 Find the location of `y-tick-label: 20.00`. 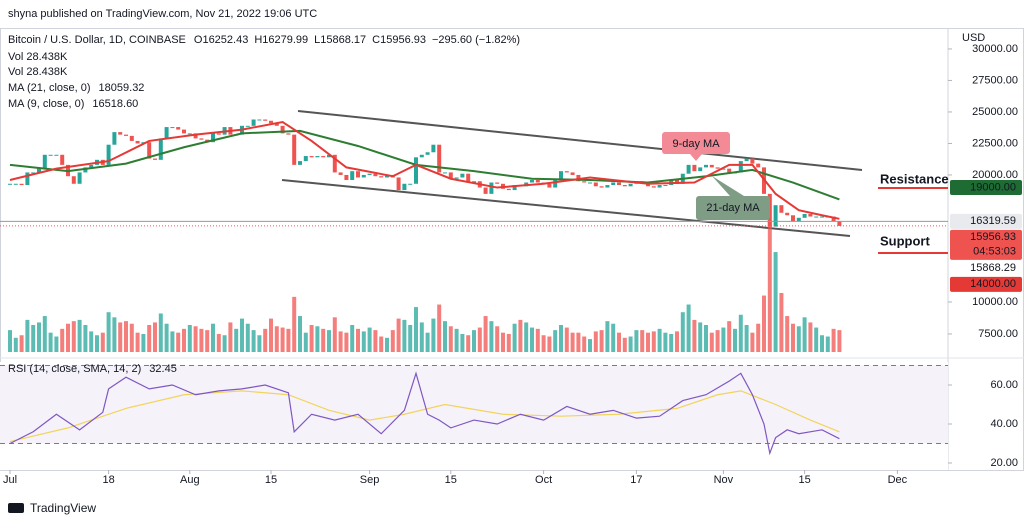

y-tick-label: 20.00 is located at coordinates (1004, 463).